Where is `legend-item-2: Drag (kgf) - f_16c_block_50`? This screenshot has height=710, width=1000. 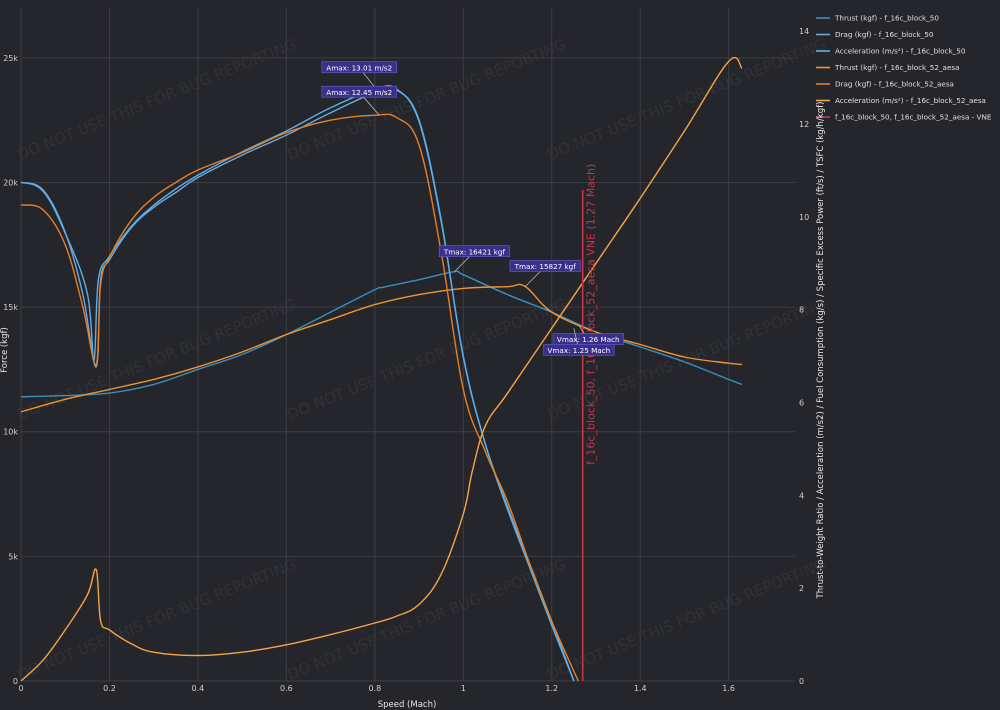 legend-item-2: Drag (kgf) - f_16c_block_50 is located at coordinates (875, 34).